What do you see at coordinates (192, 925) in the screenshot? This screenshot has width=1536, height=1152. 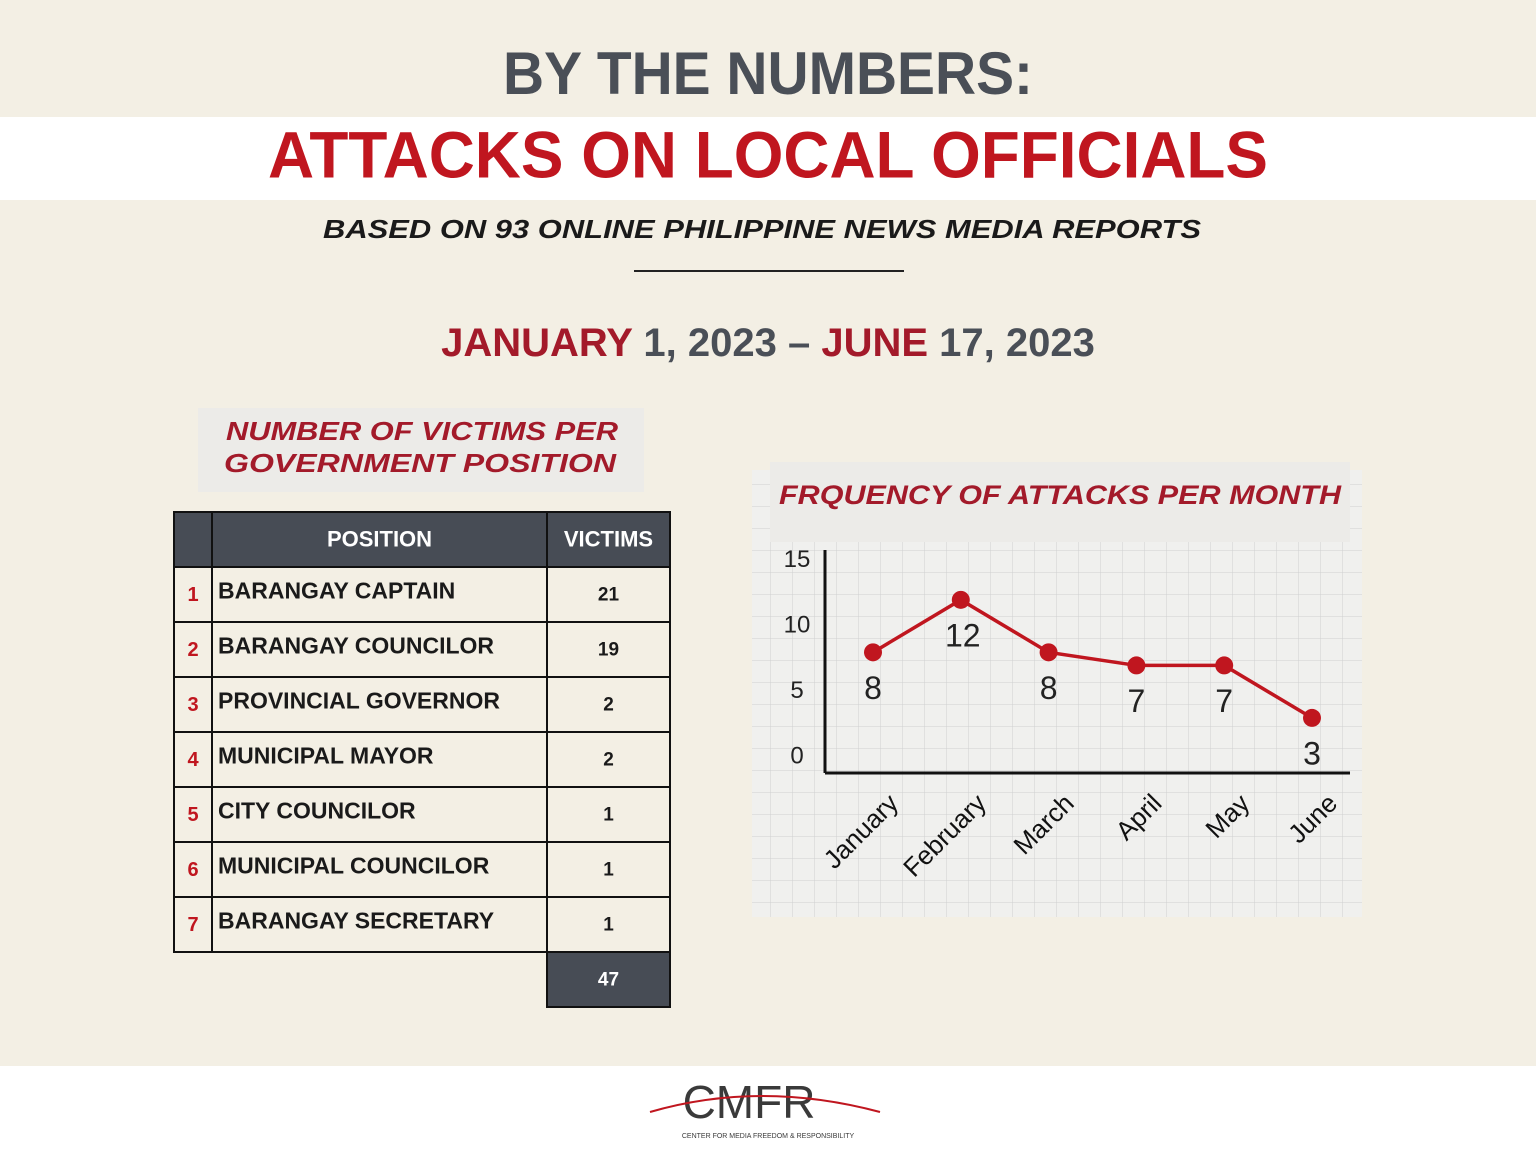 I see `row-rank: 7` at bounding box center [192, 925].